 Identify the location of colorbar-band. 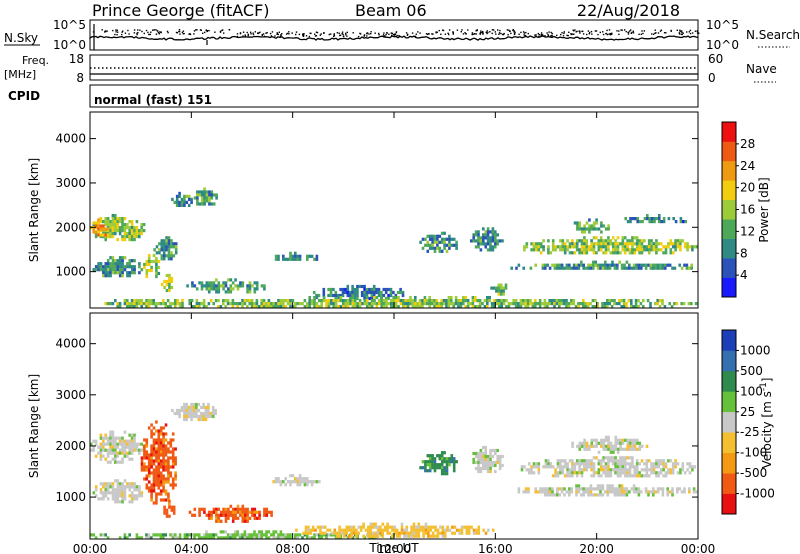
(729, 151).